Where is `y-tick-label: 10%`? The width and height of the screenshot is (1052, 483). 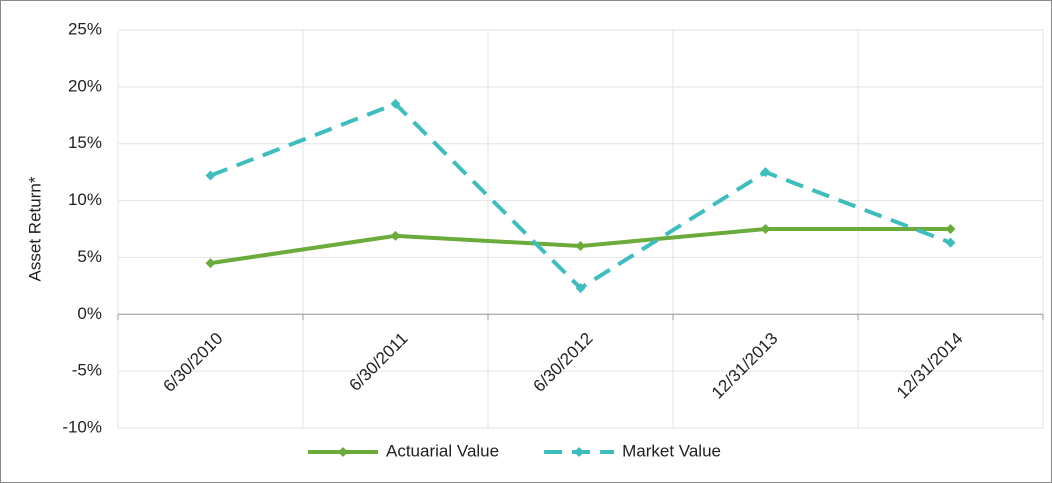 y-tick-label: 10% is located at coordinates (85, 199).